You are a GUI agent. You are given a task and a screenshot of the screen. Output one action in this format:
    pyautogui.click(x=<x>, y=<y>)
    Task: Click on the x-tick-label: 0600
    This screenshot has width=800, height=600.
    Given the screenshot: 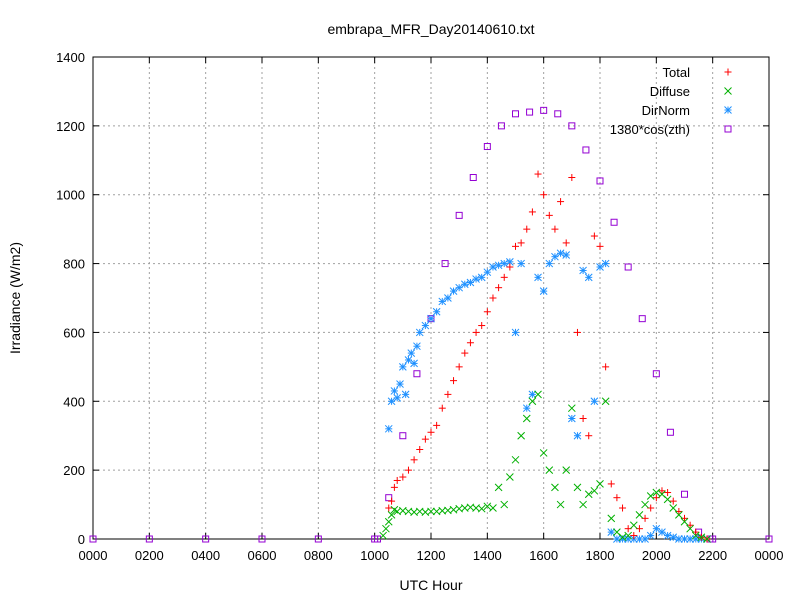 What is the action you would take?
    pyautogui.click(x=262, y=555)
    